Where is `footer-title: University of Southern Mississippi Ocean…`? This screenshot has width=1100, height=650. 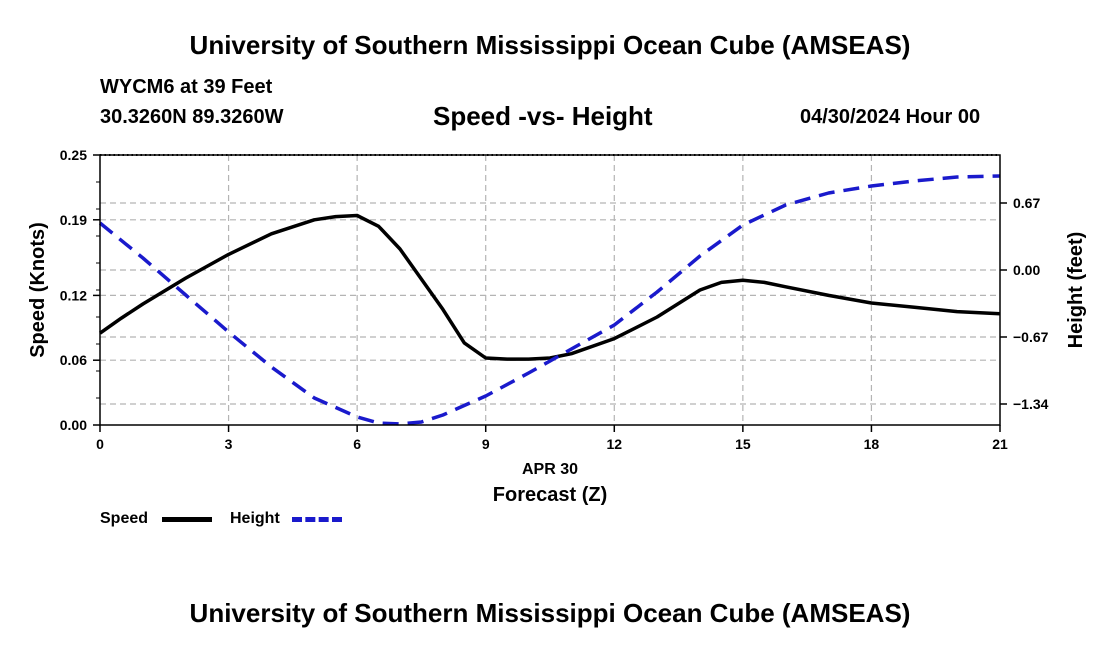 footer-title: University of Southern Mississippi Ocean… is located at coordinates (550, 613).